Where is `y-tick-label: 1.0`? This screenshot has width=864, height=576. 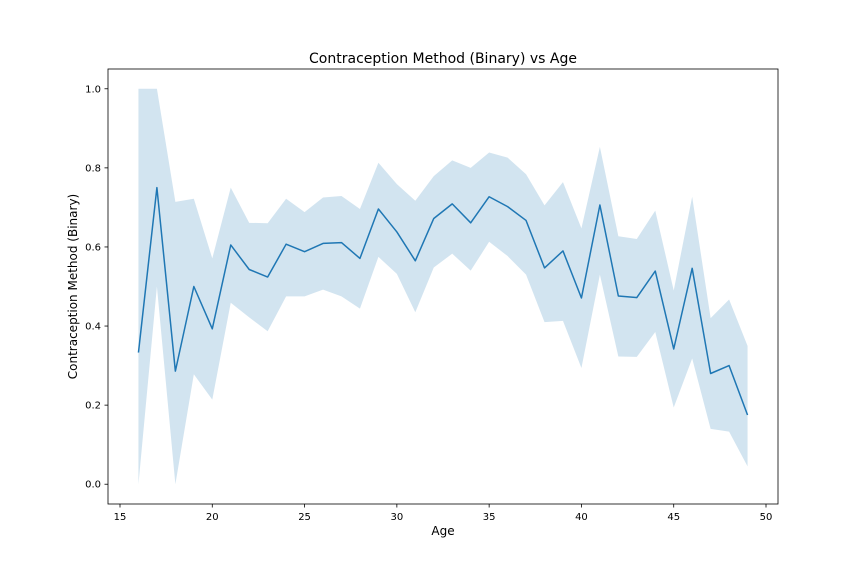
y-tick-label: 1.0 is located at coordinates (93, 89).